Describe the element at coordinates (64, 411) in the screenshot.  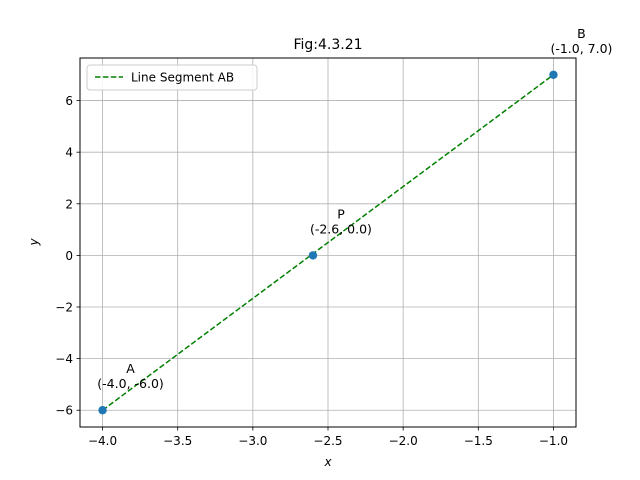
I see `y-tick-label: −6` at that location.